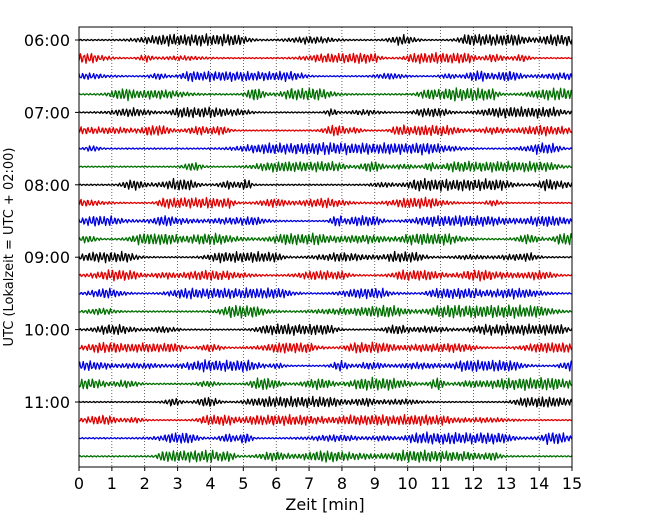 The height and width of the screenshot is (520, 650). What do you see at coordinates (440, 483) in the screenshot?
I see `x-tick-label: 11` at bounding box center [440, 483].